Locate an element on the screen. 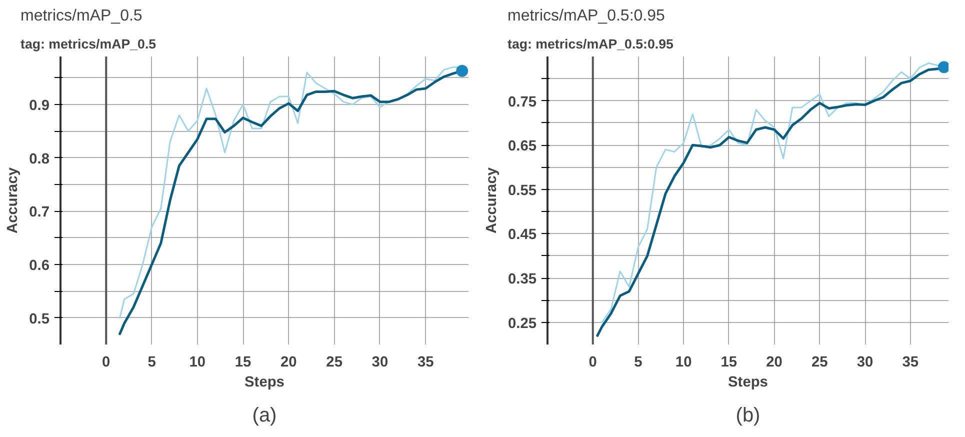 The width and height of the screenshot is (965, 437). y-tick-label: 0.8 is located at coordinates (39, 159).